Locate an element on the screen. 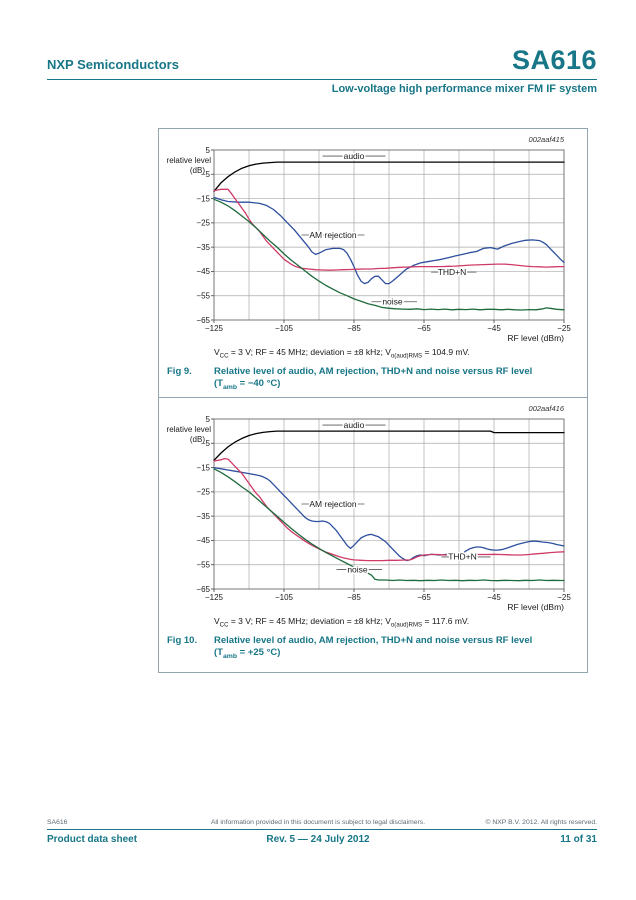 The height and width of the screenshot is (900, 636). figure-9-caption-temp: (Tamb = −40 °C) is located at coordinates (247, 384).